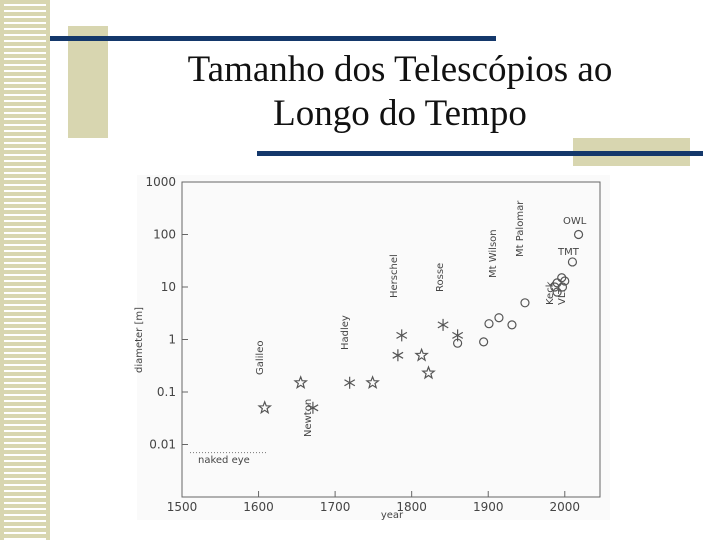 The height and width of the screenshot is (540, 720). What do you see at coordinates (168, 287) in the screenshot?
I see `y-tick-label: 10` at bounding box center [168, 287].